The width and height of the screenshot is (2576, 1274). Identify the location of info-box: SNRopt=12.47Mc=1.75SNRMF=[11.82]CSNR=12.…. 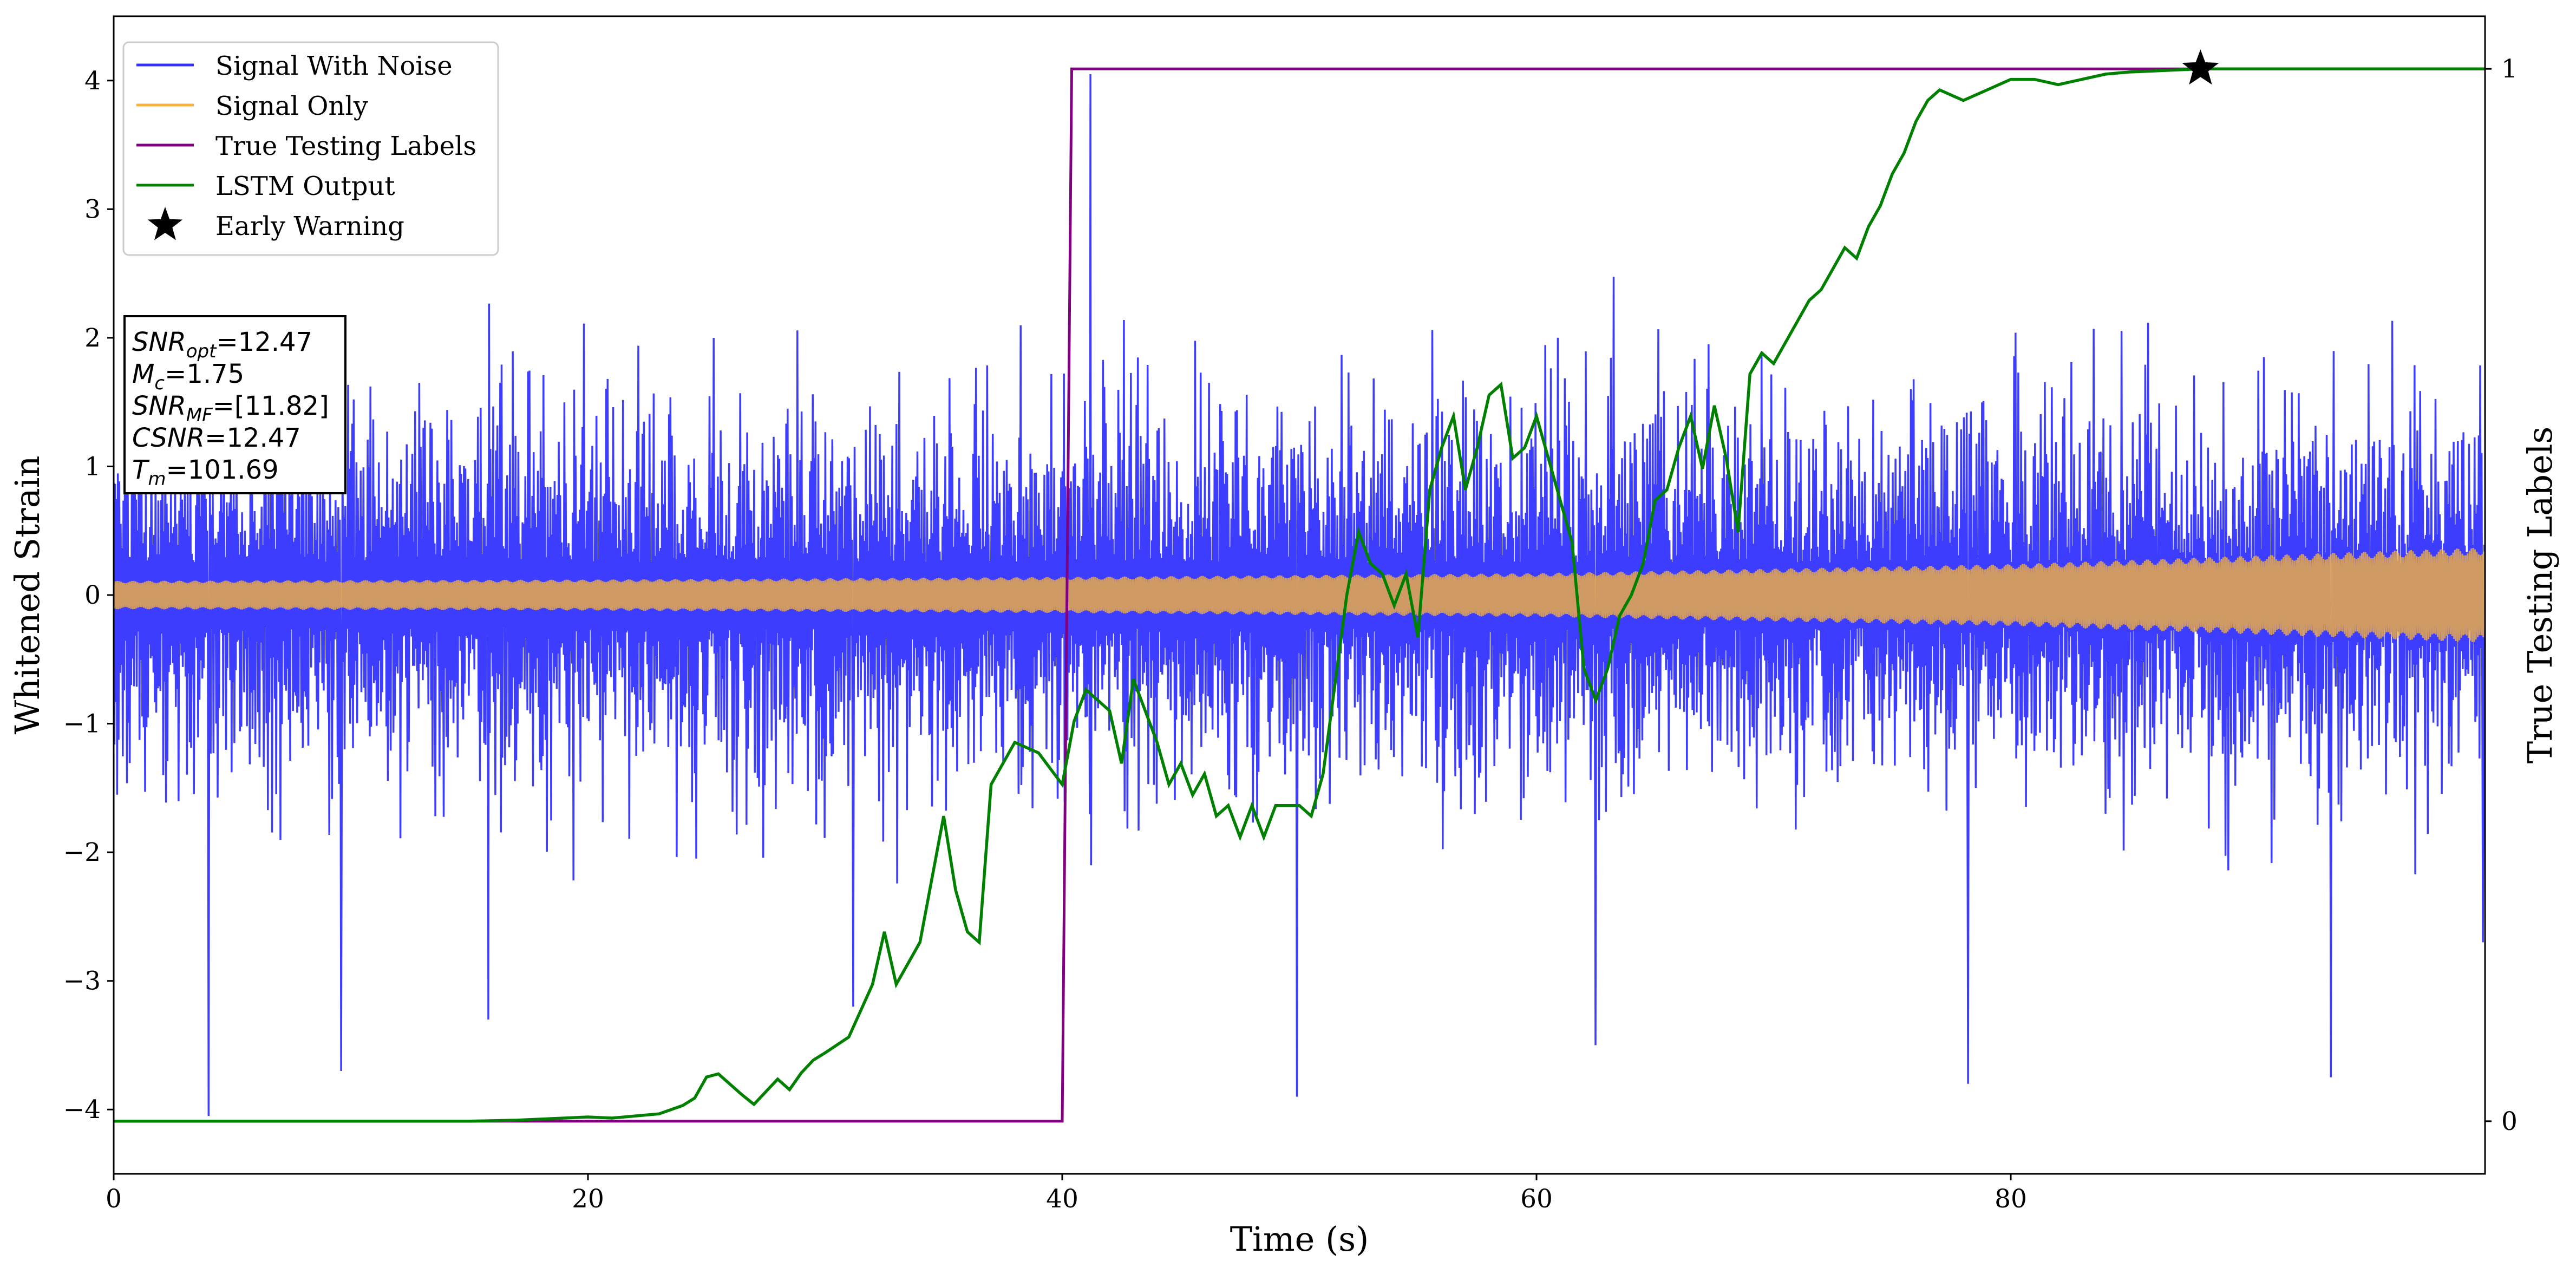
(235, 404).